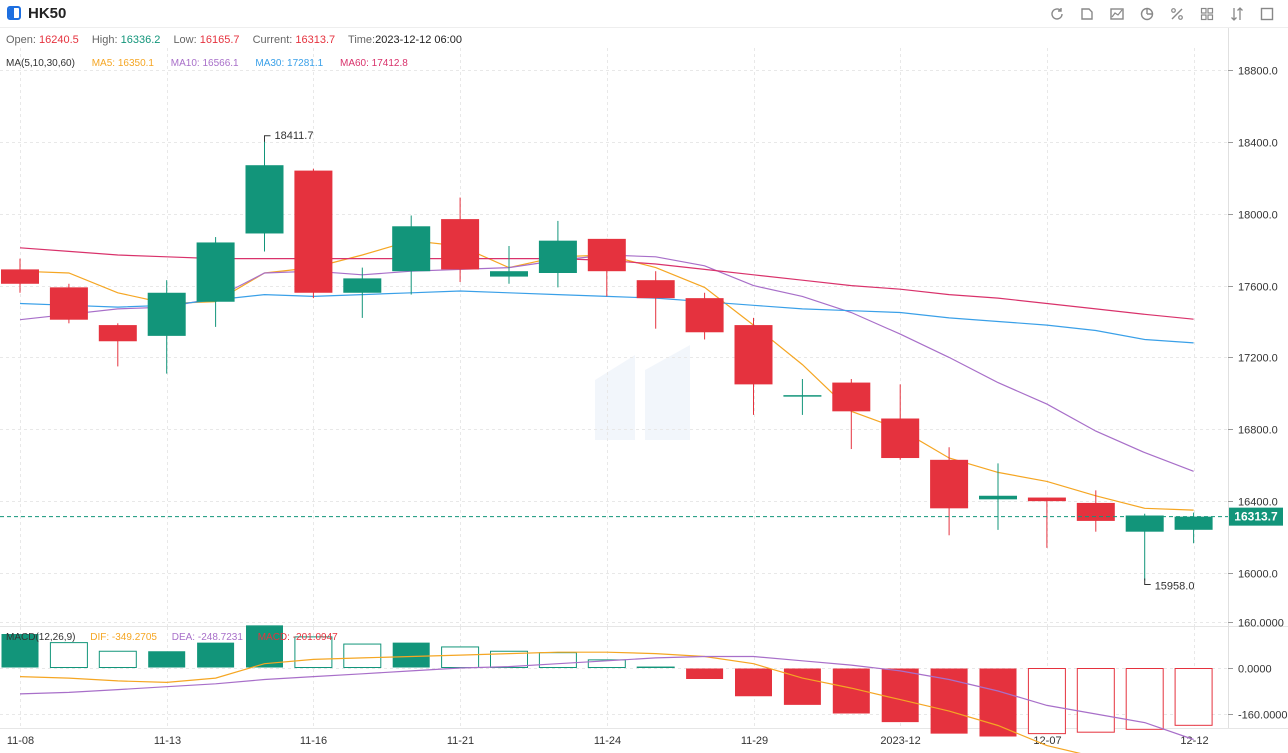  Describe the element at coordinates (1258, 503) in the screenshot. I see `price-tick-label: 16400.0` at that location.